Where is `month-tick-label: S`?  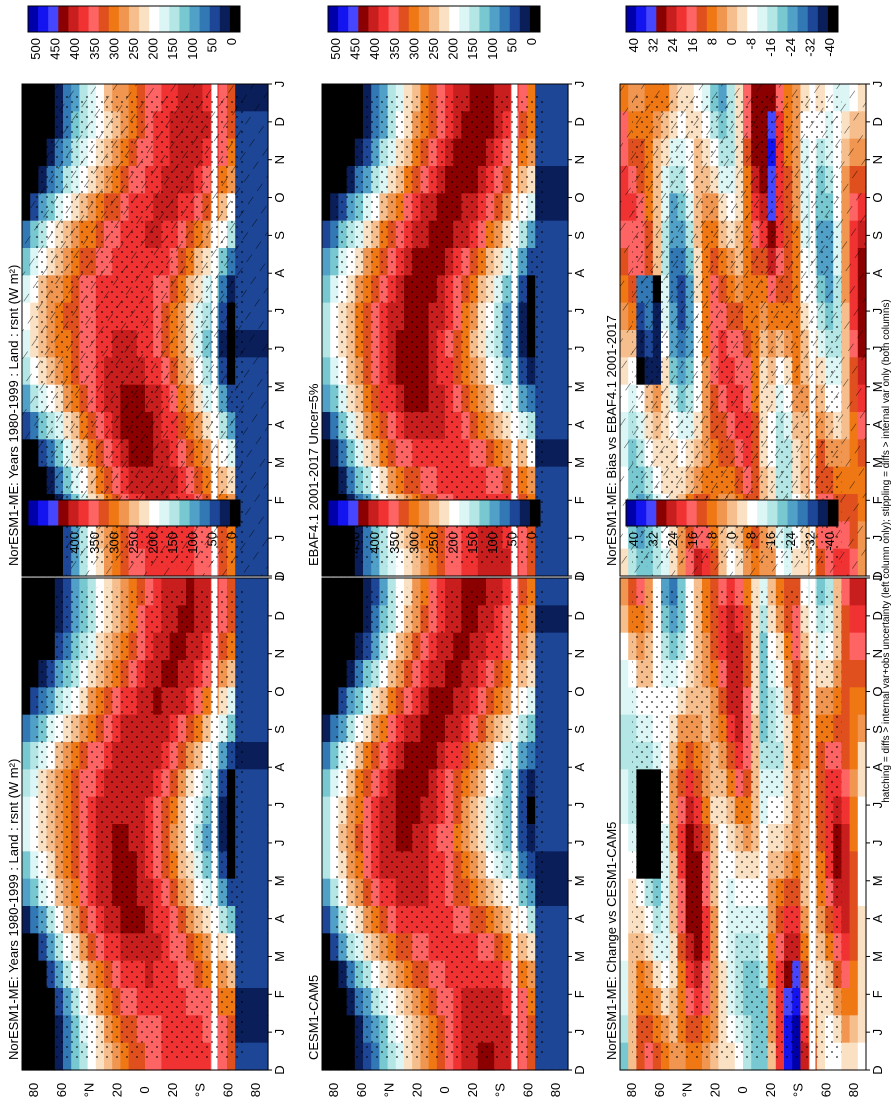 month-tick-label: S is located at coordinates (579, 729).